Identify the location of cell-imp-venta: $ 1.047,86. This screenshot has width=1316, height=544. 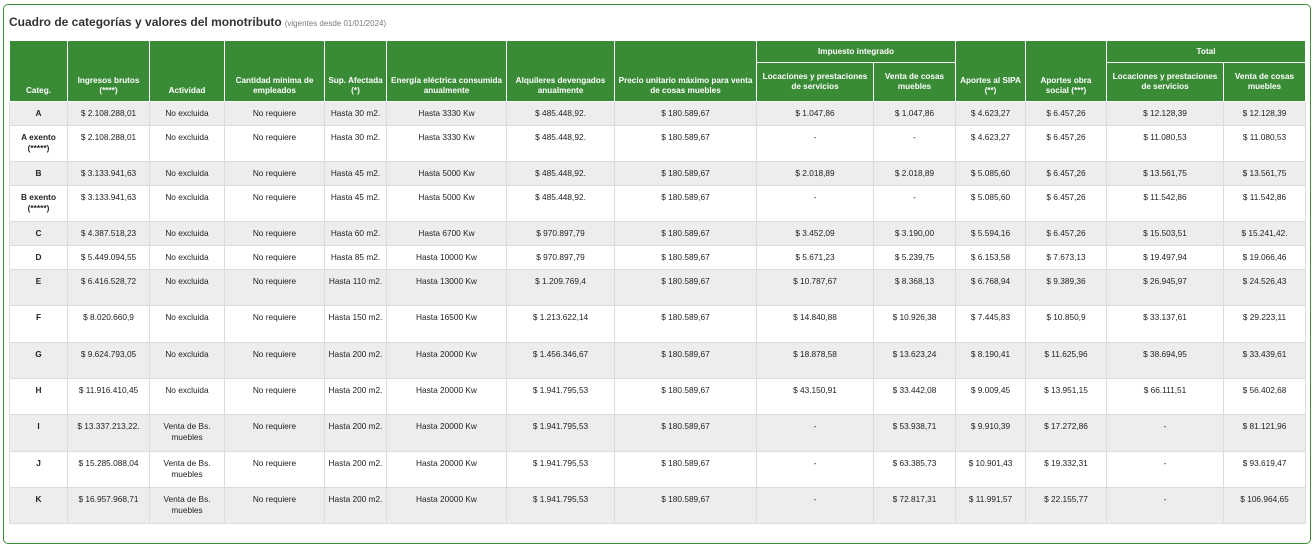
(914, 113).